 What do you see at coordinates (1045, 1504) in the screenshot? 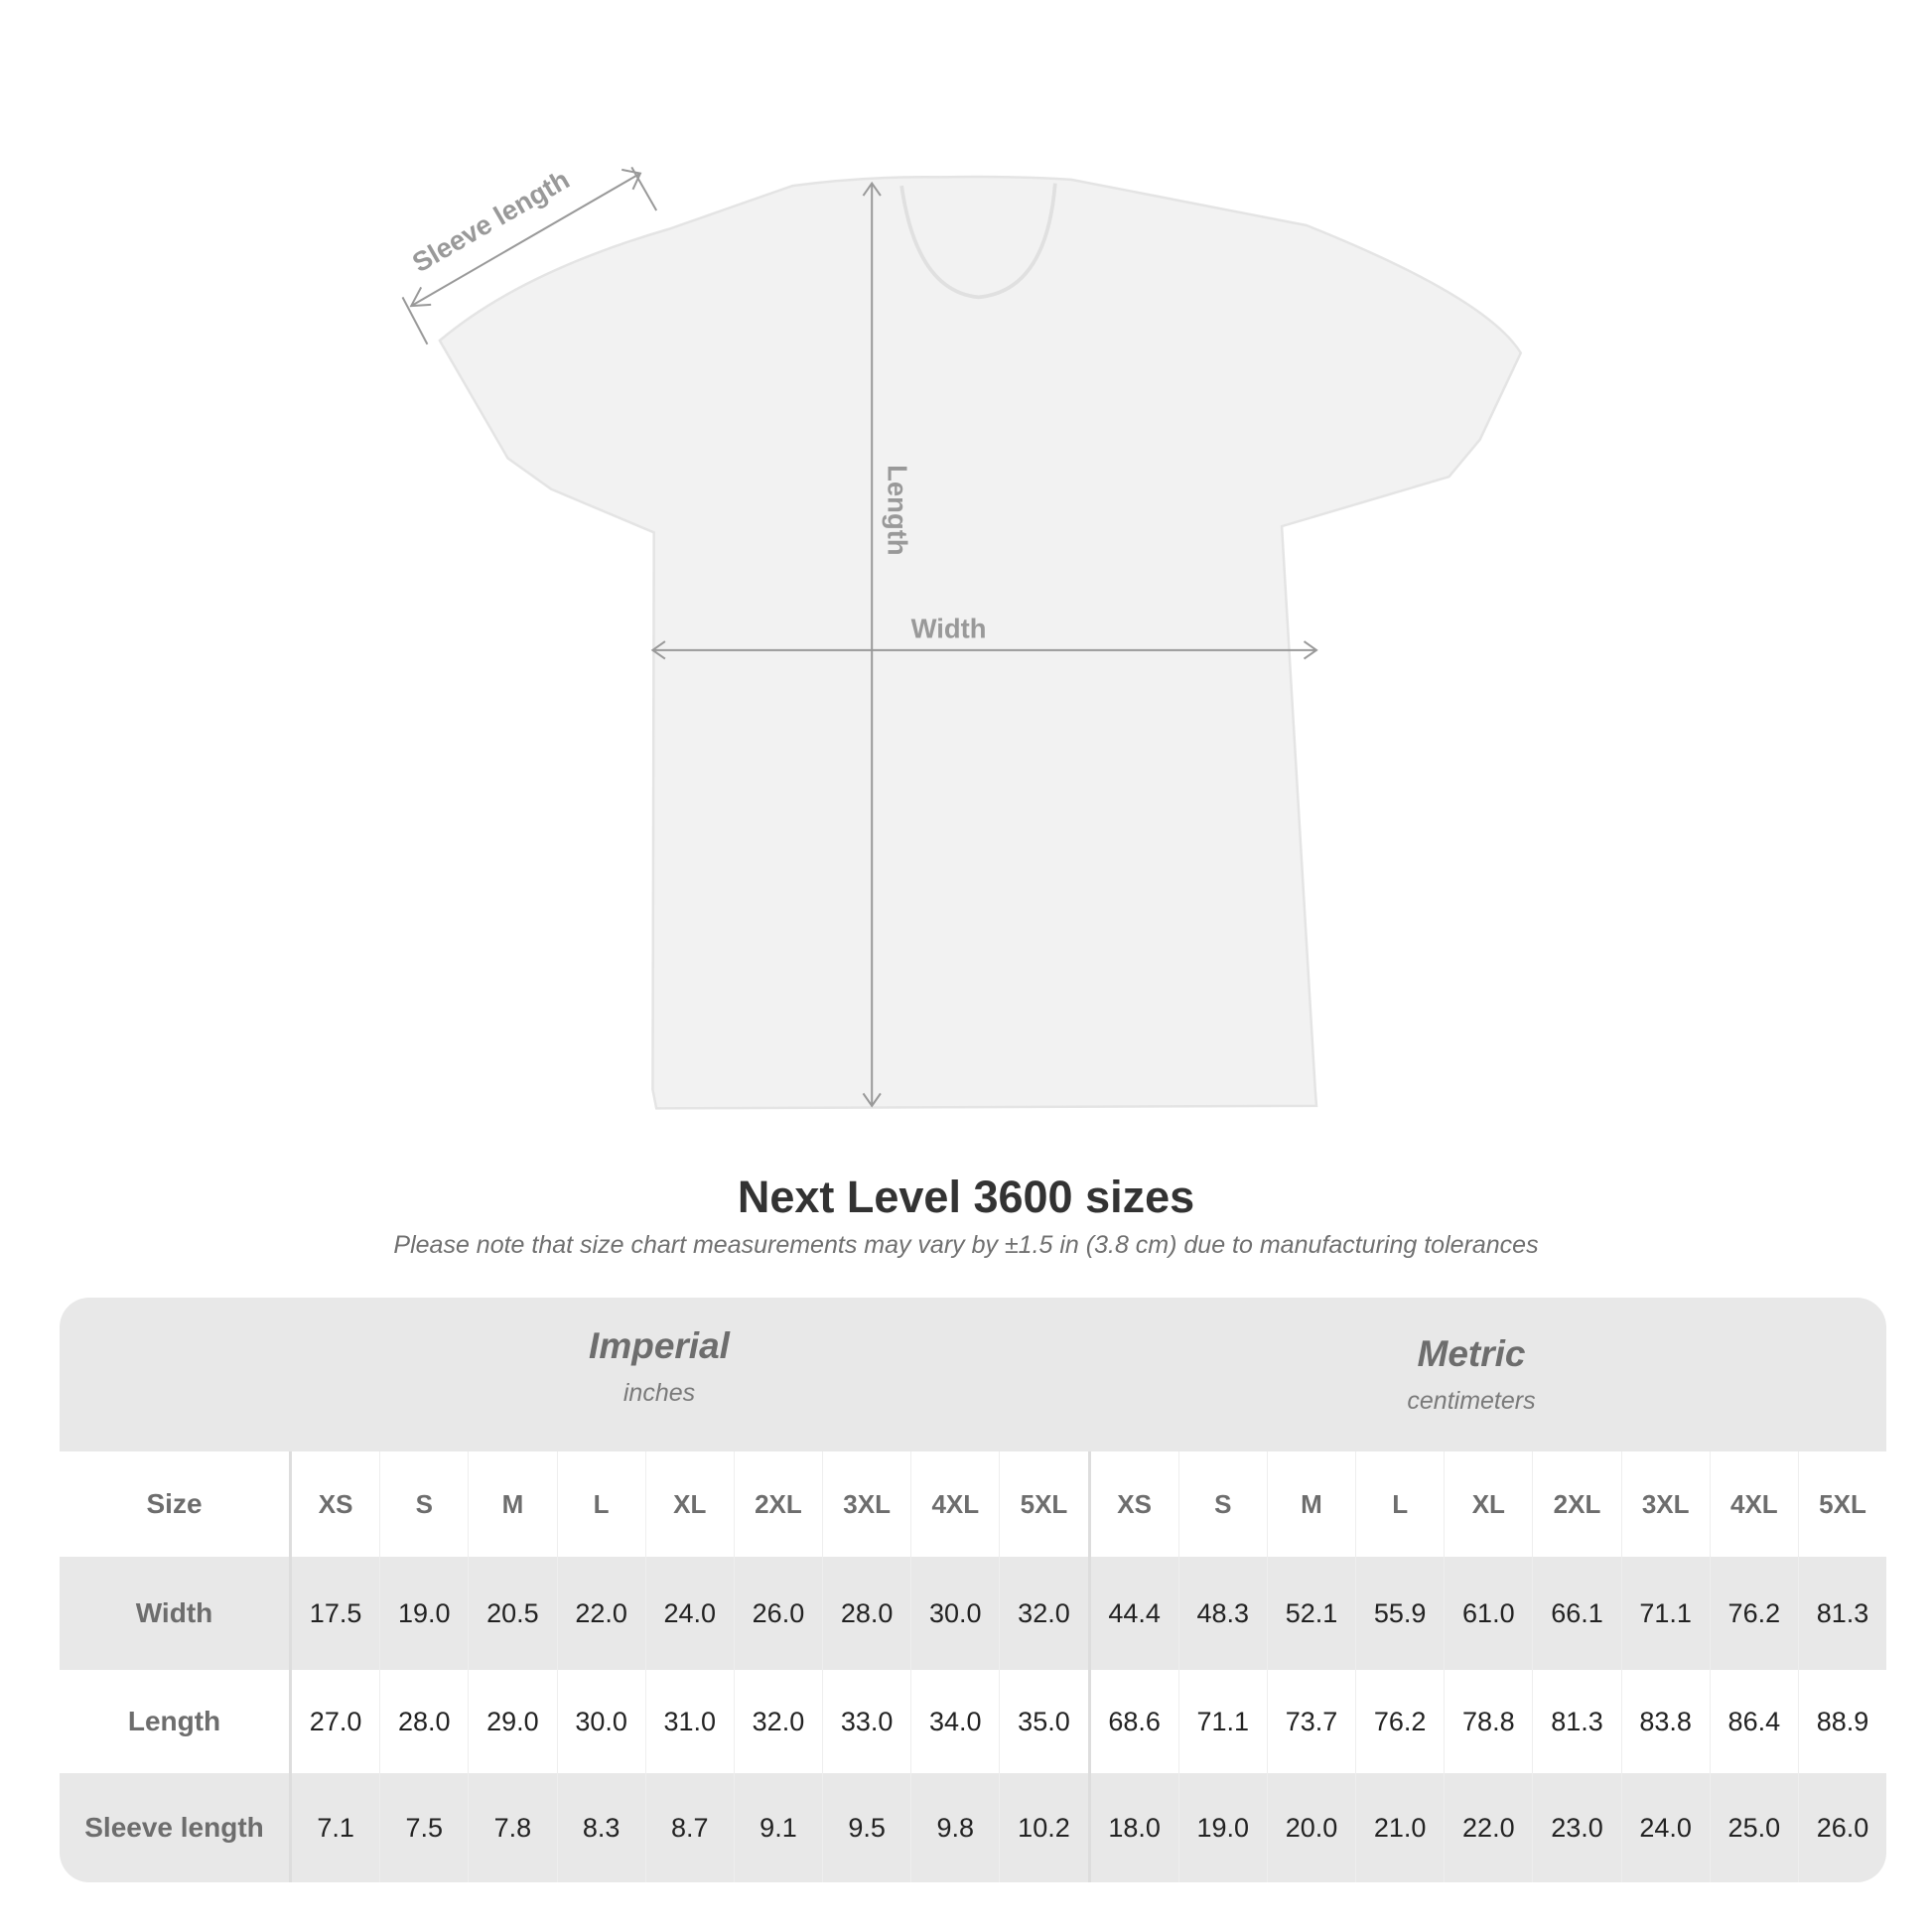
I see `imperial-cell: 5XL` at bounding box center [1045, 1504].